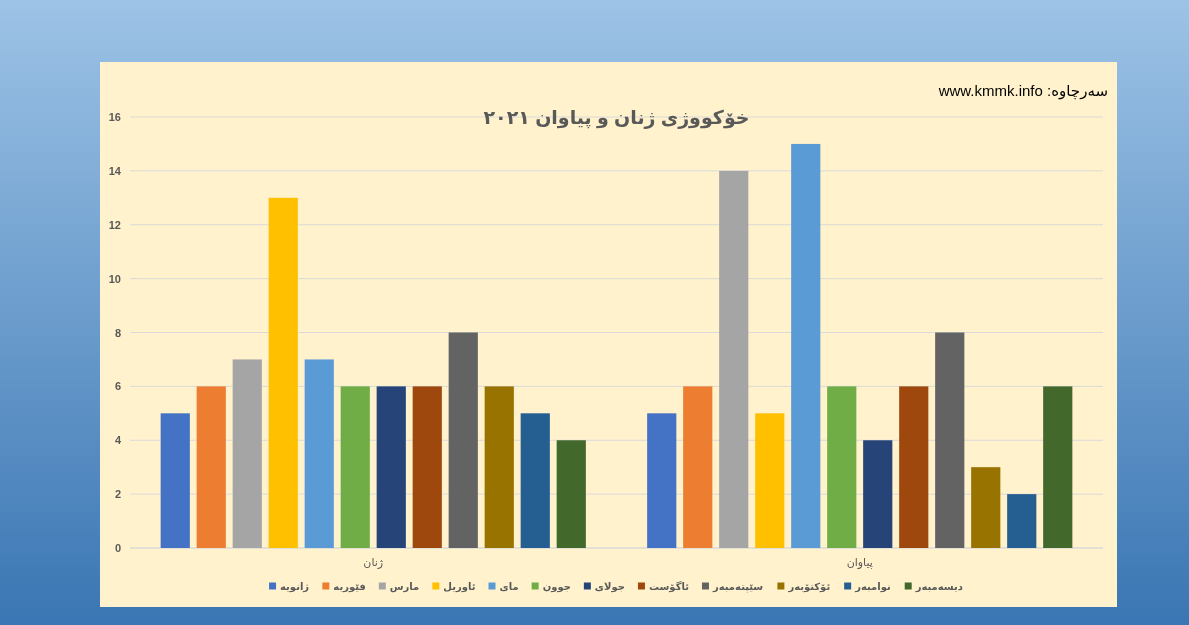 This screenshot has width=1189, height=625. Describe the element at coordinates (459, 586) in the screenshot. I see `legend-label: ئاوریل` at that location.